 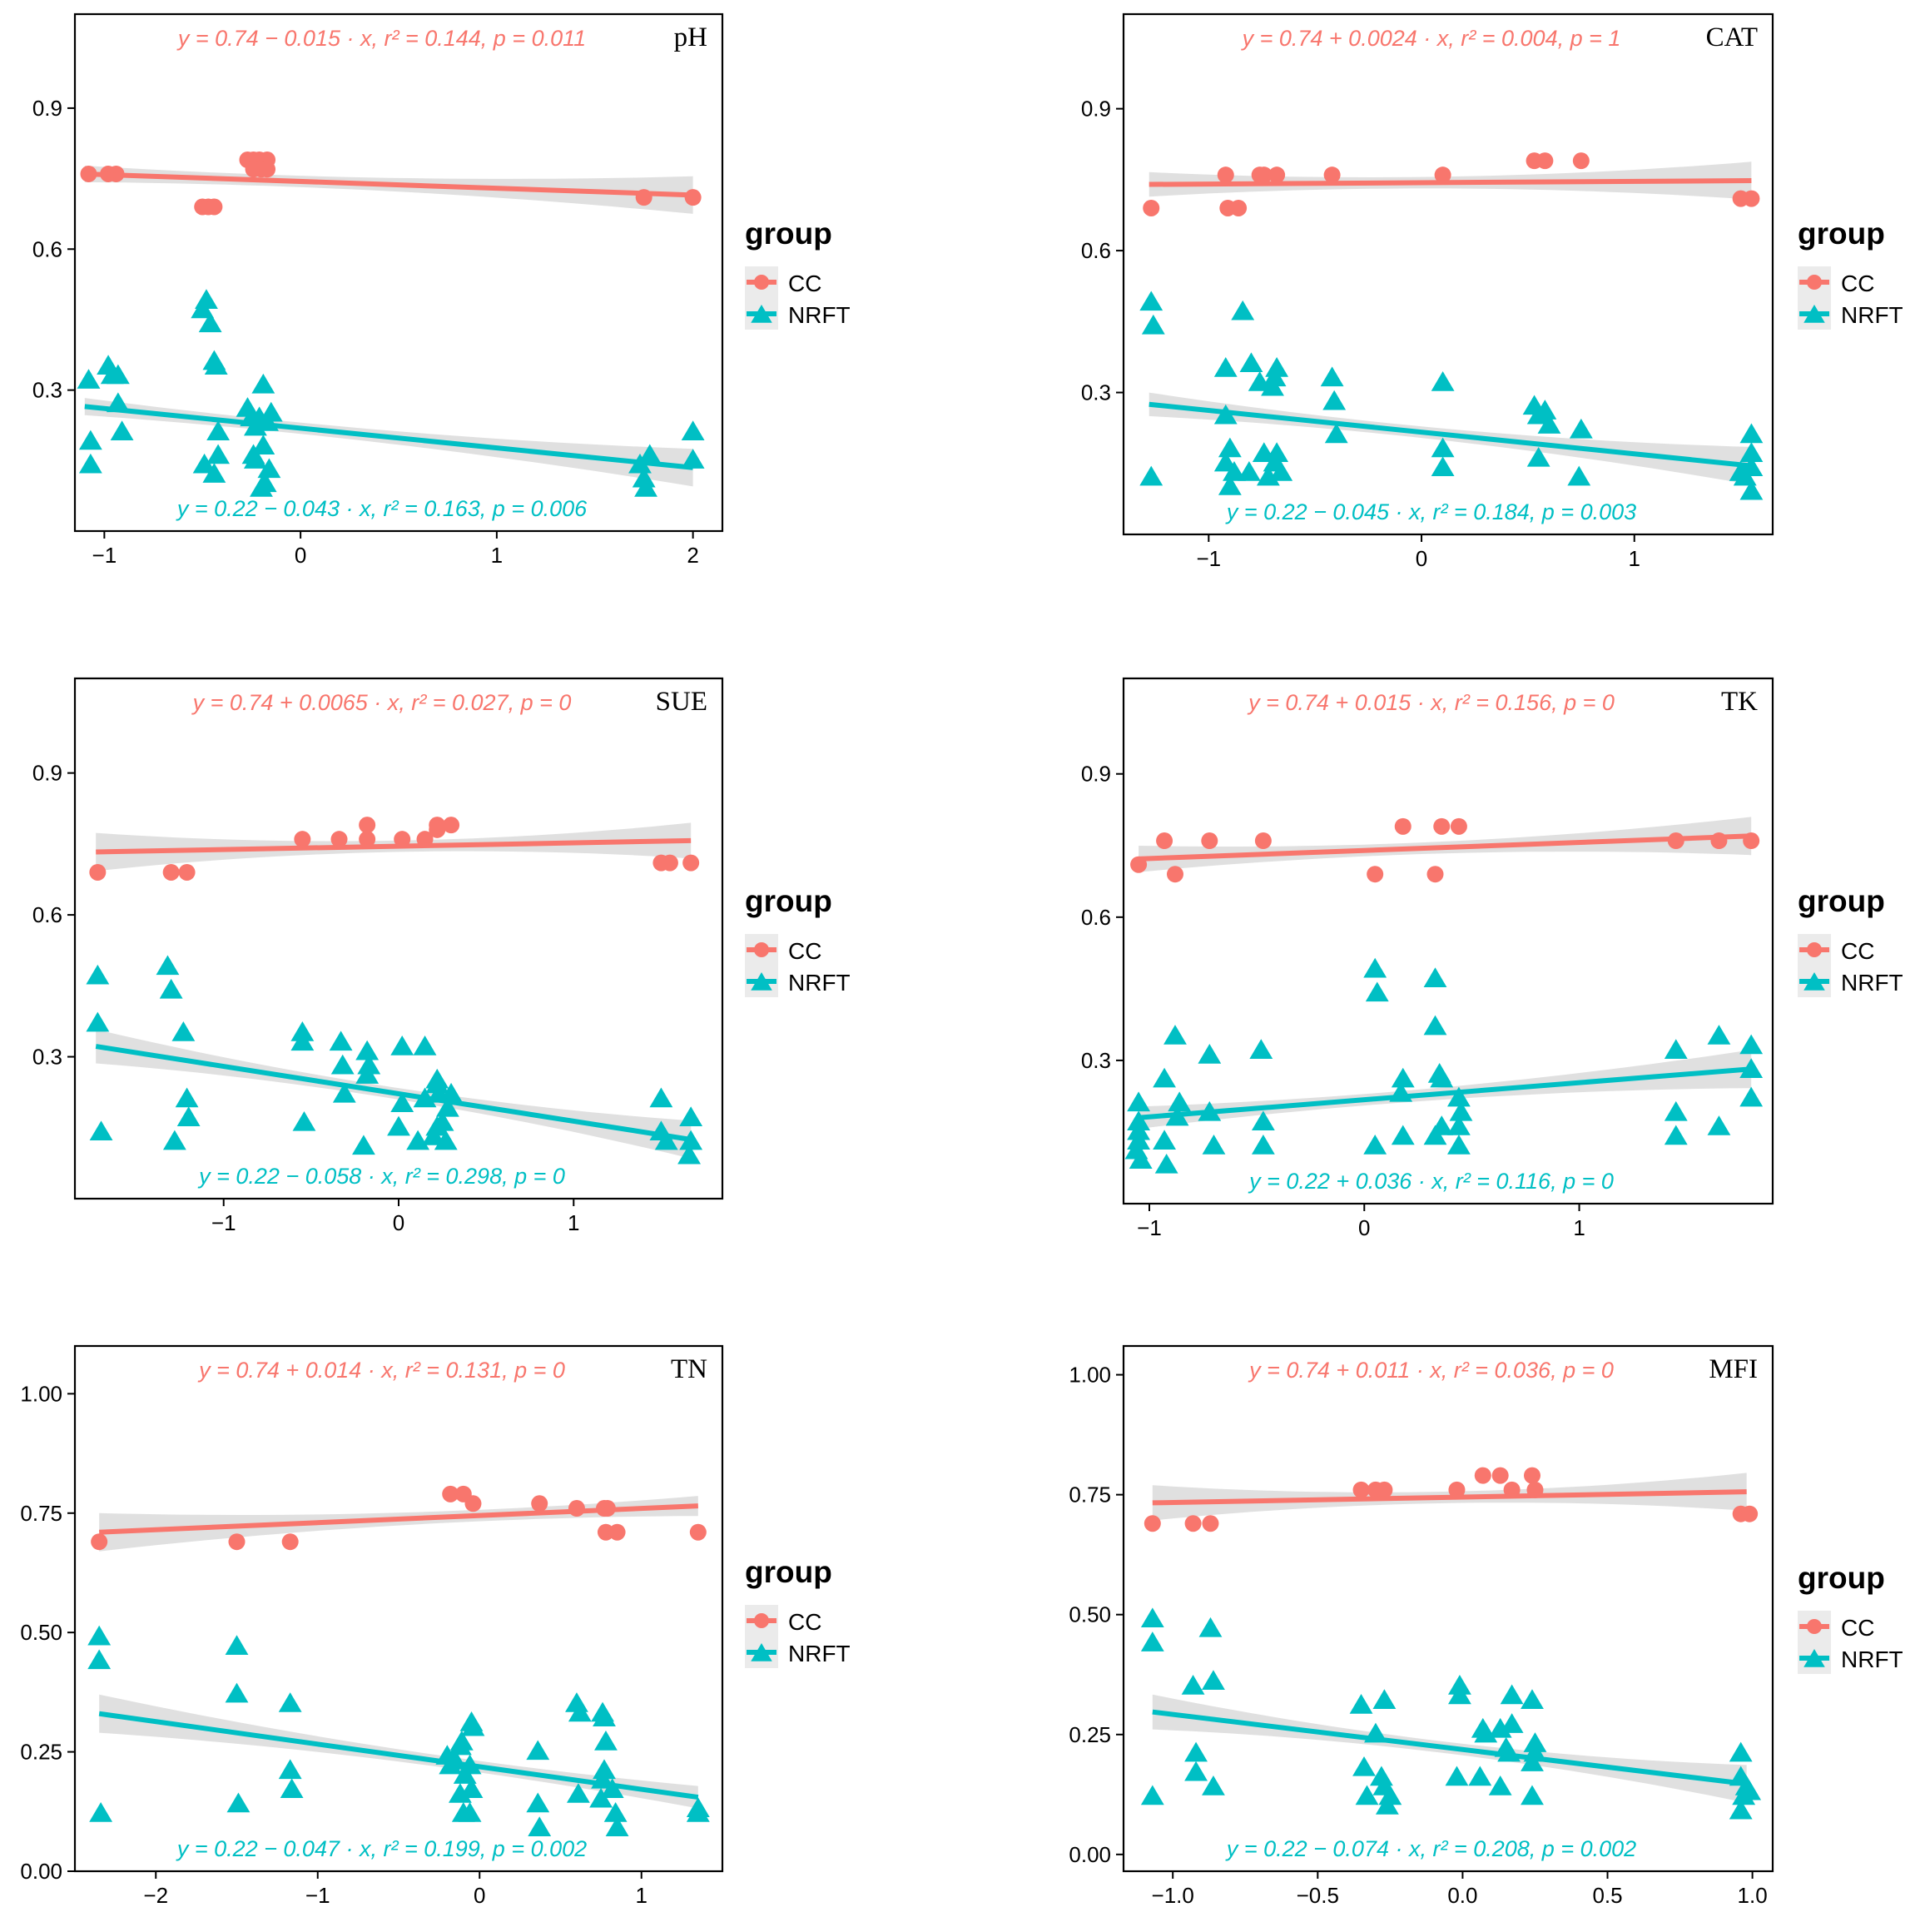 What do you see at coordinates (1872, 315) in the screenshot?
I see `legend-nrft-label: NRFT` at bounding box center [1872, 315].